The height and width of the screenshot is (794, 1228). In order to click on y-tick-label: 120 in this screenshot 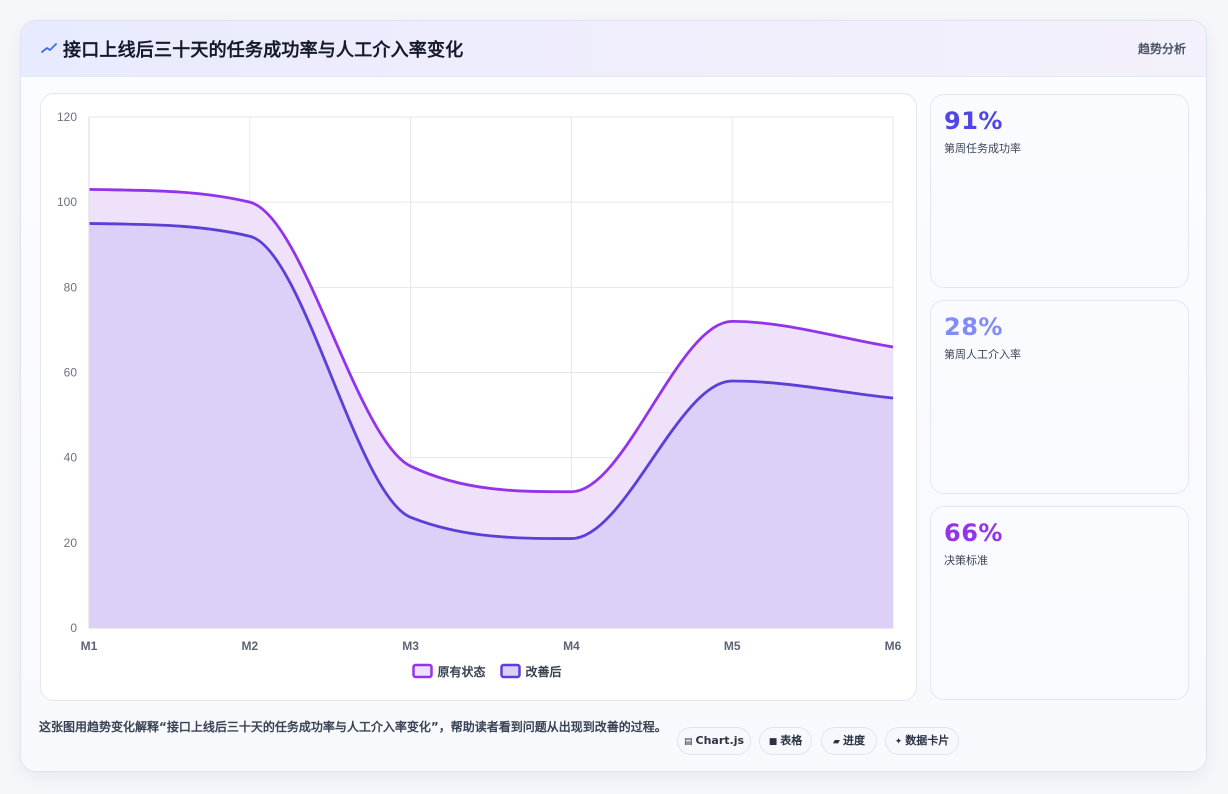, I will do `click(67, 117)`.